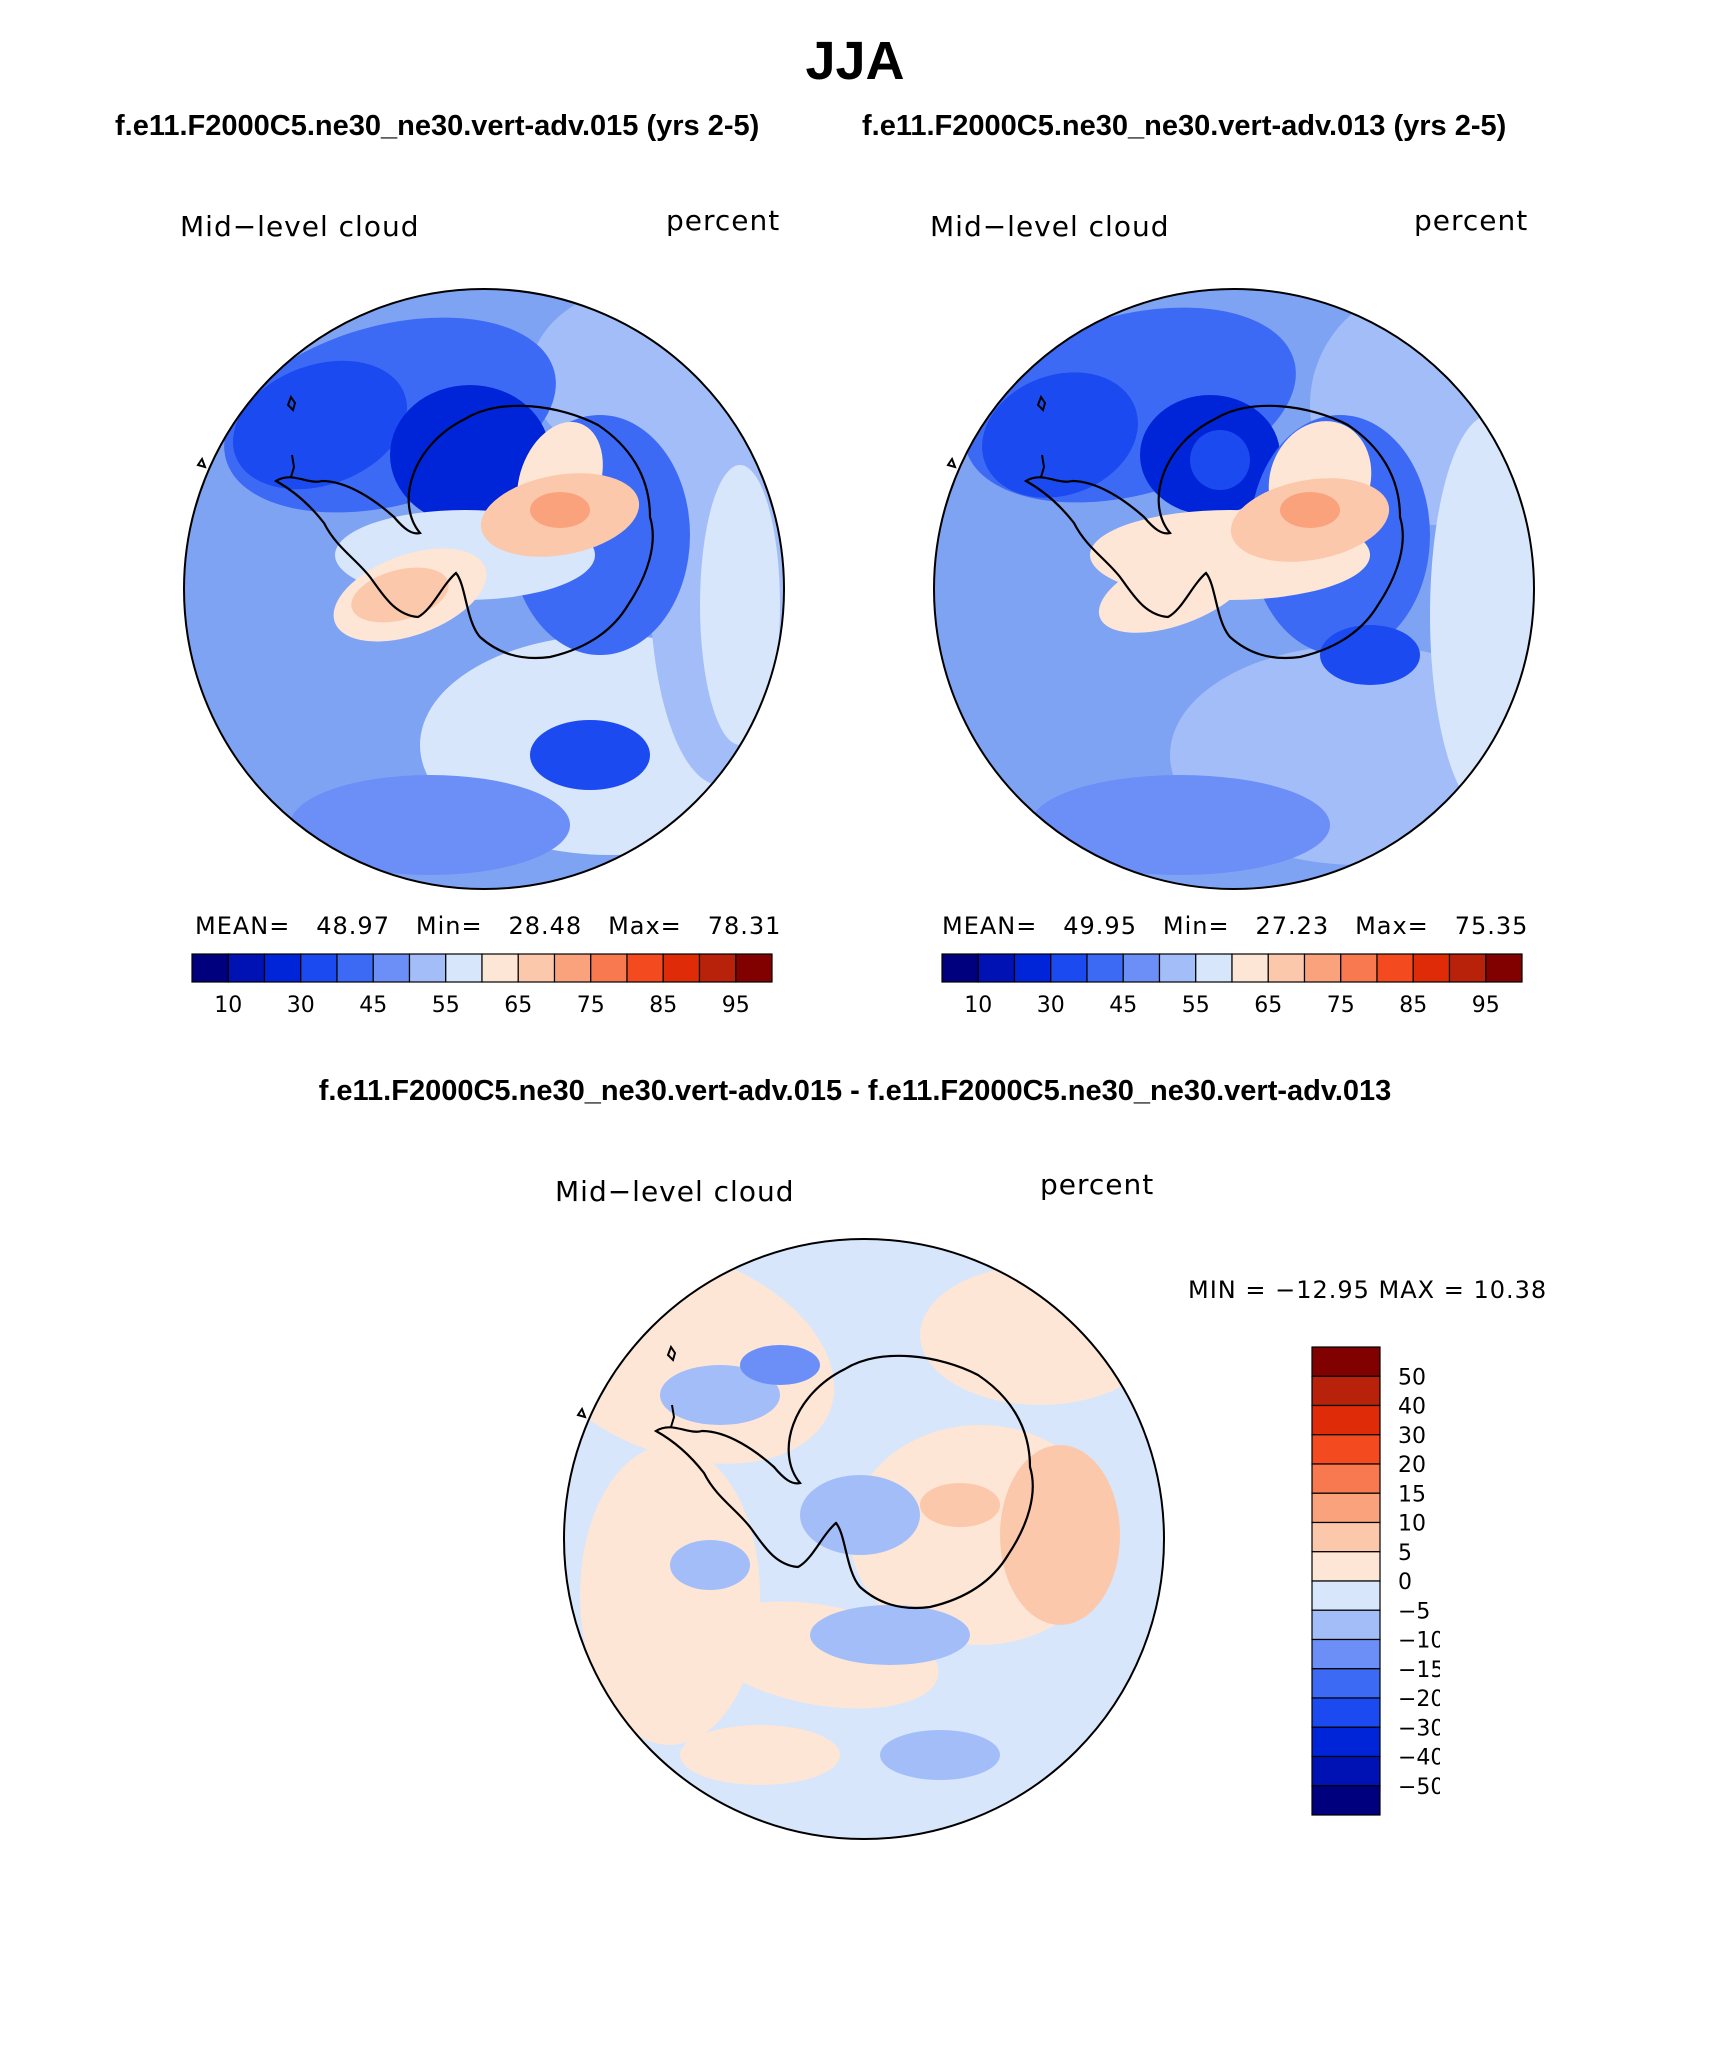 Image resolution: width=1710 pixels, height=2061 pixels. I want to click on colorbar-label: 50, so click(1412, 1377).